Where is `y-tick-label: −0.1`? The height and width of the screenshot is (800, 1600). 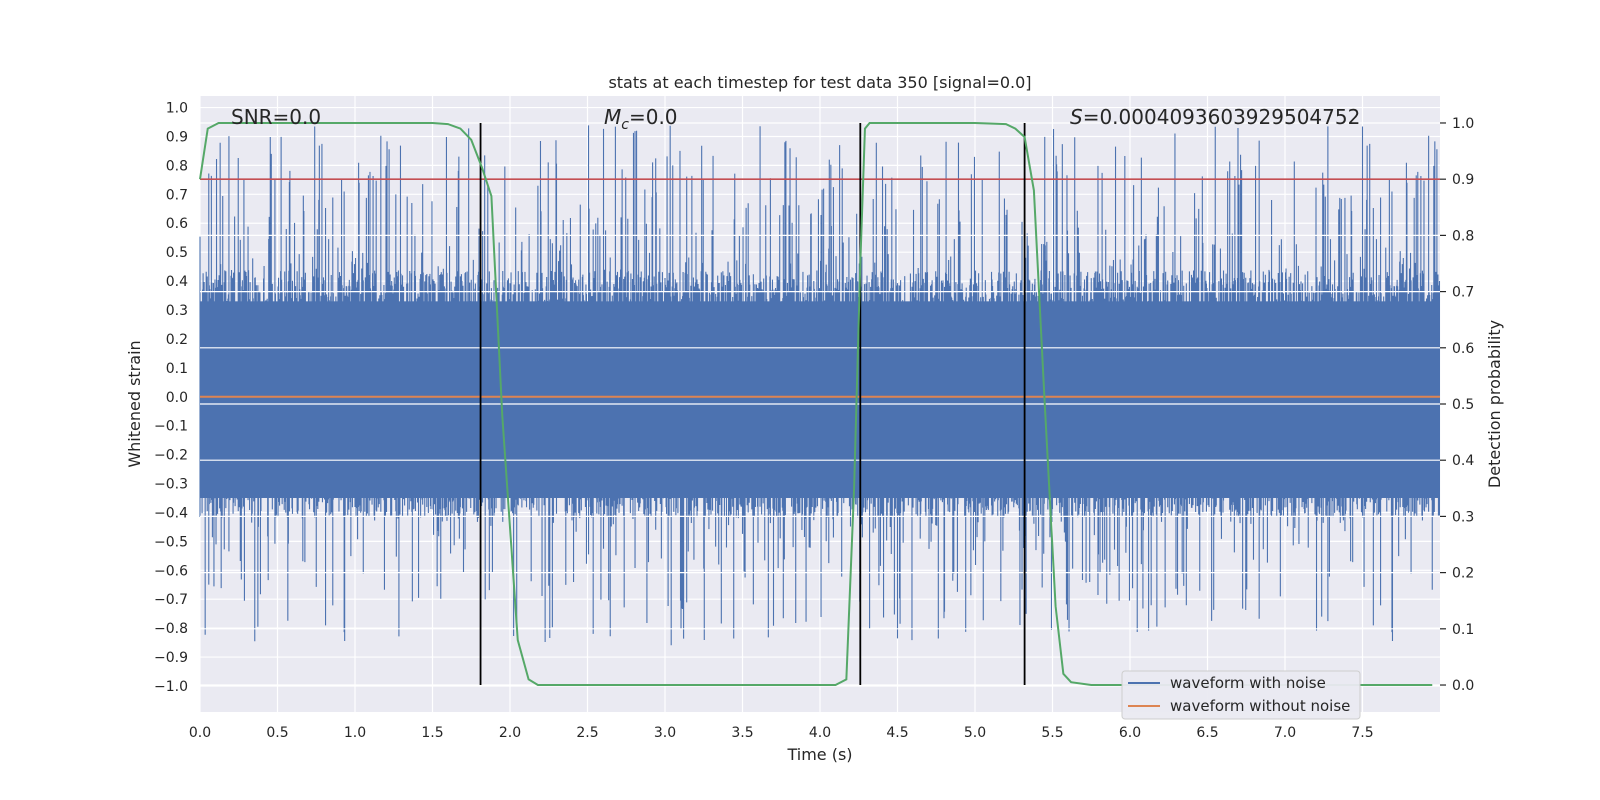 y-tick-label: −0.1 is located at coordinates (171, 427).